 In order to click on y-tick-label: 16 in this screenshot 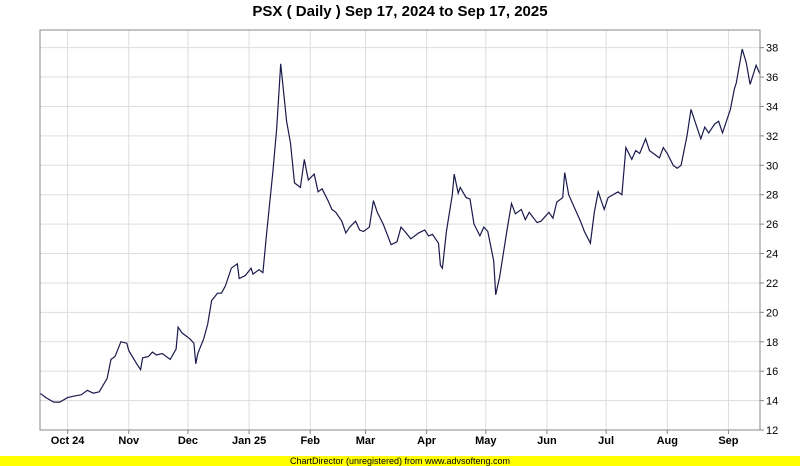, I will do `click(772, 372)`.